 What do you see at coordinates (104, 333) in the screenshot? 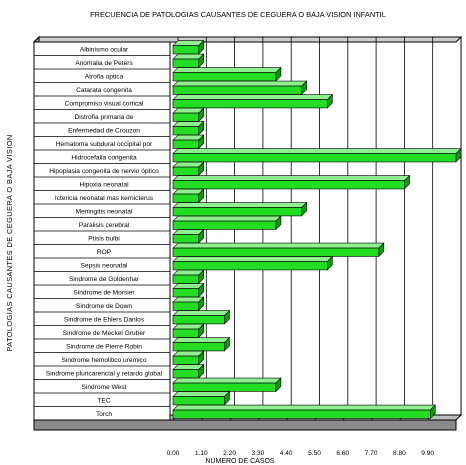
I see `category-label: Sindrome de Meckel Gruber` at bounding box center [104, 333].